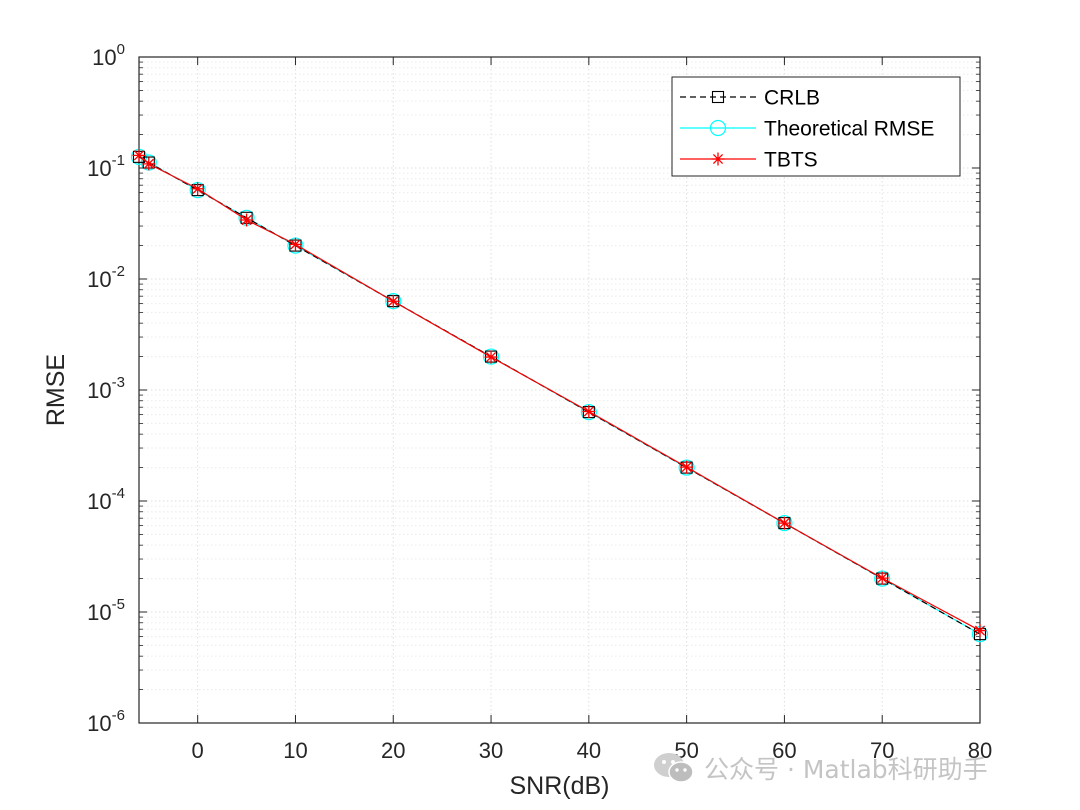 The width and height of the screenshot is (1080, 810). I want to click on x-tick-label: 10, so click(295, 750).